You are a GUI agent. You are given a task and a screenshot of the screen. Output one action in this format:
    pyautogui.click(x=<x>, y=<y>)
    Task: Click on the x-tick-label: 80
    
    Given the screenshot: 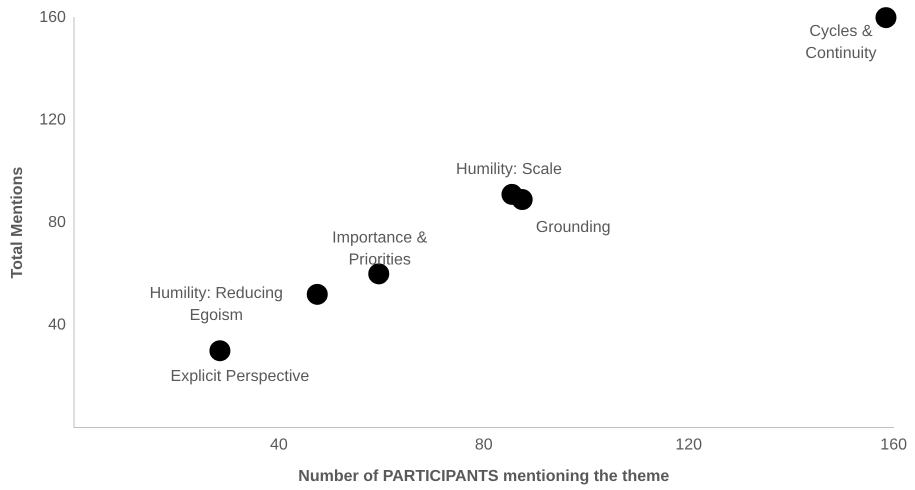 What is the action you would take?
    pyautogui.click(x=483, y=445)
    